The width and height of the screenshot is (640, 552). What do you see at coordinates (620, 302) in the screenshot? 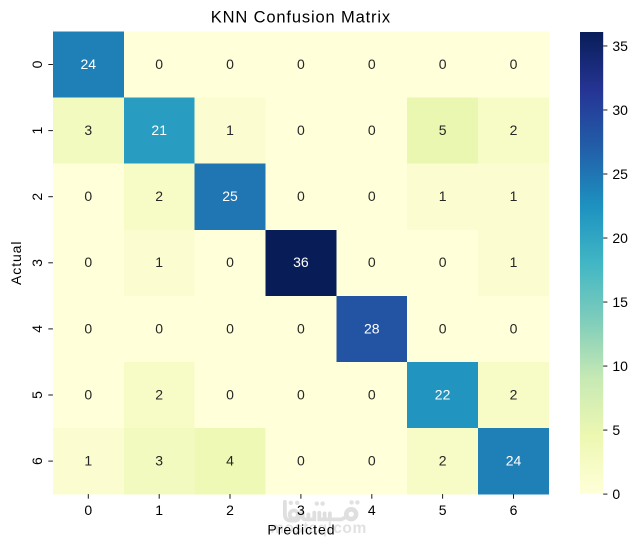
I see `svg-text: 15` at bounding box center [620, 302].